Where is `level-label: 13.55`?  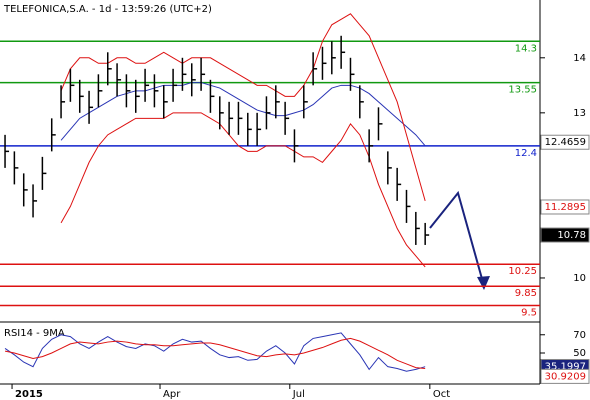 level-label: 13.55 is located at coordinates (522, 90).